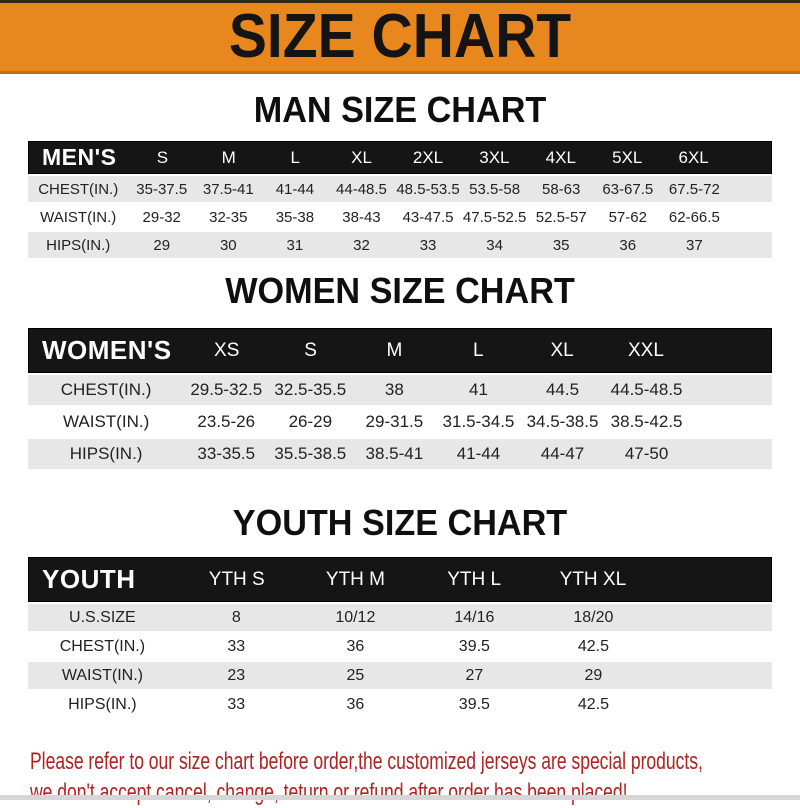 The image size is (800, 808). What do you see at coordinates (400, 617) in the screenshot?
I see `table-row: U.S.SIZE 8 10/12 14/16 18/20` at bounding box center [400, 617].